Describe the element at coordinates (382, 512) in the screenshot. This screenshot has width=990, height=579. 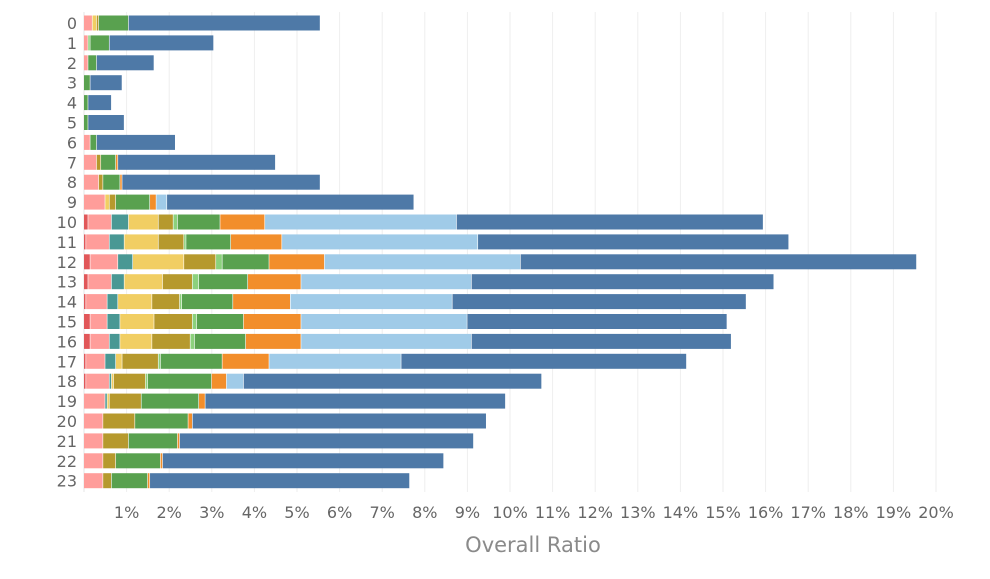
I see `x-tick-label: 7%` at that location.